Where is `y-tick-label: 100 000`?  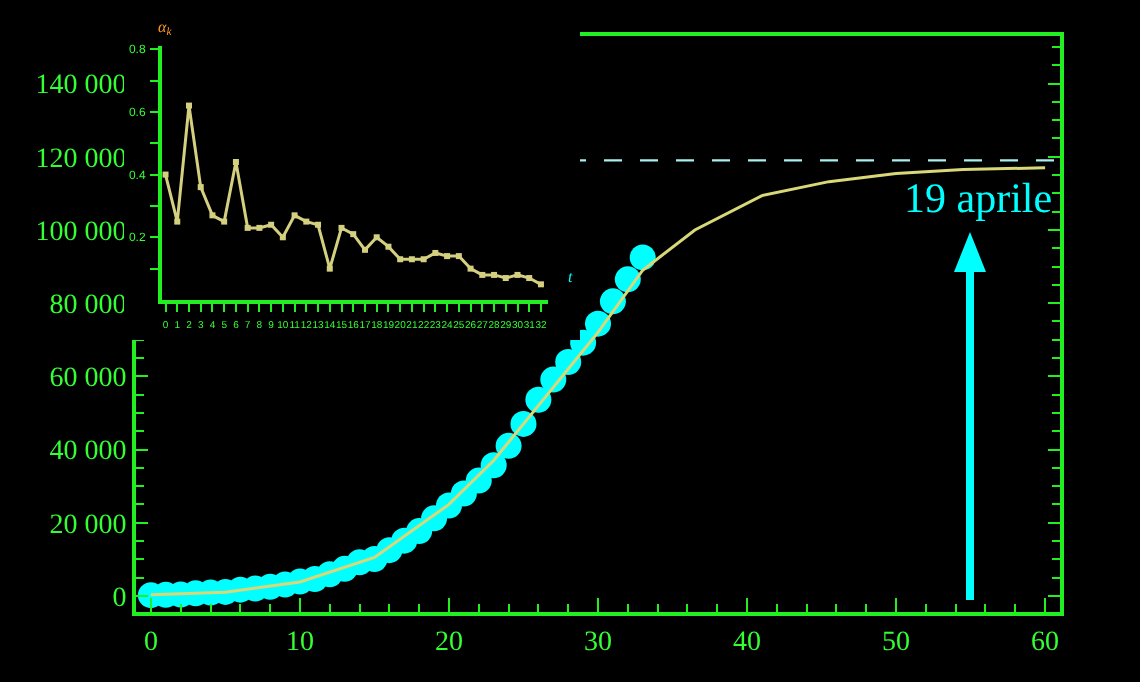
y-tick-label: 100 000 is located at coordinates (81, 232).